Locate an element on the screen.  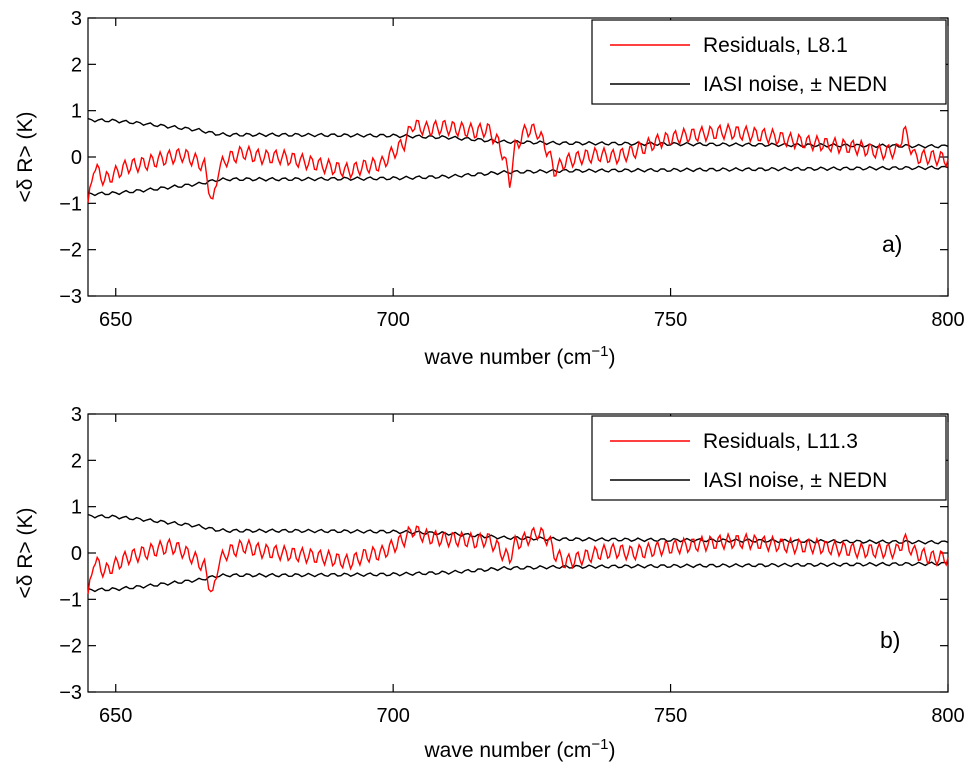
panel-label: a) is located at coordinates (892, 244).